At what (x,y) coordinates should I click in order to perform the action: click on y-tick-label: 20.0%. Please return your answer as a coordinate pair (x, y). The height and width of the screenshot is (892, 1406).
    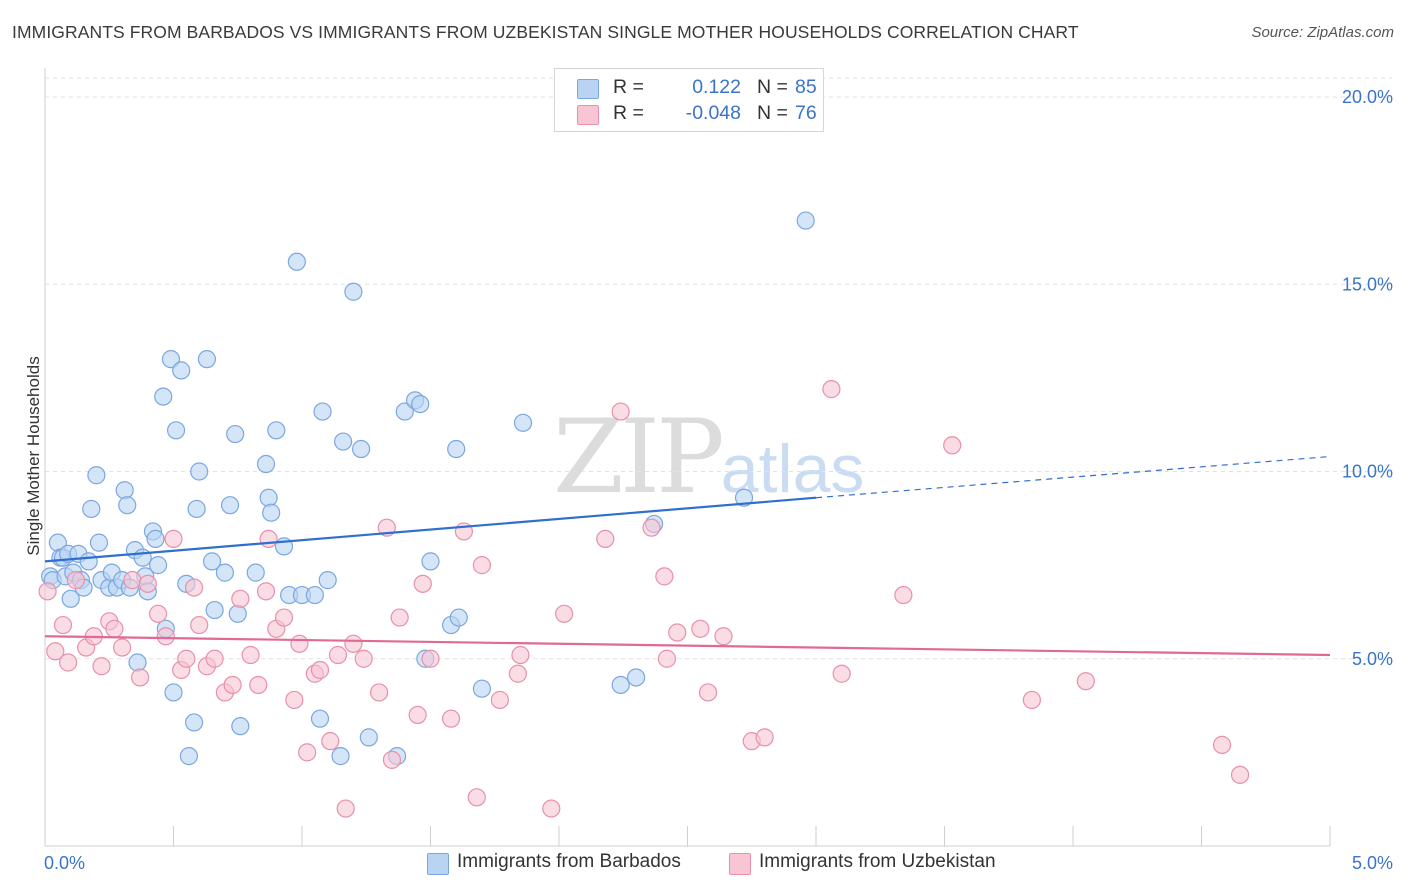
    Looking at the image, I should click on (1367, 97).